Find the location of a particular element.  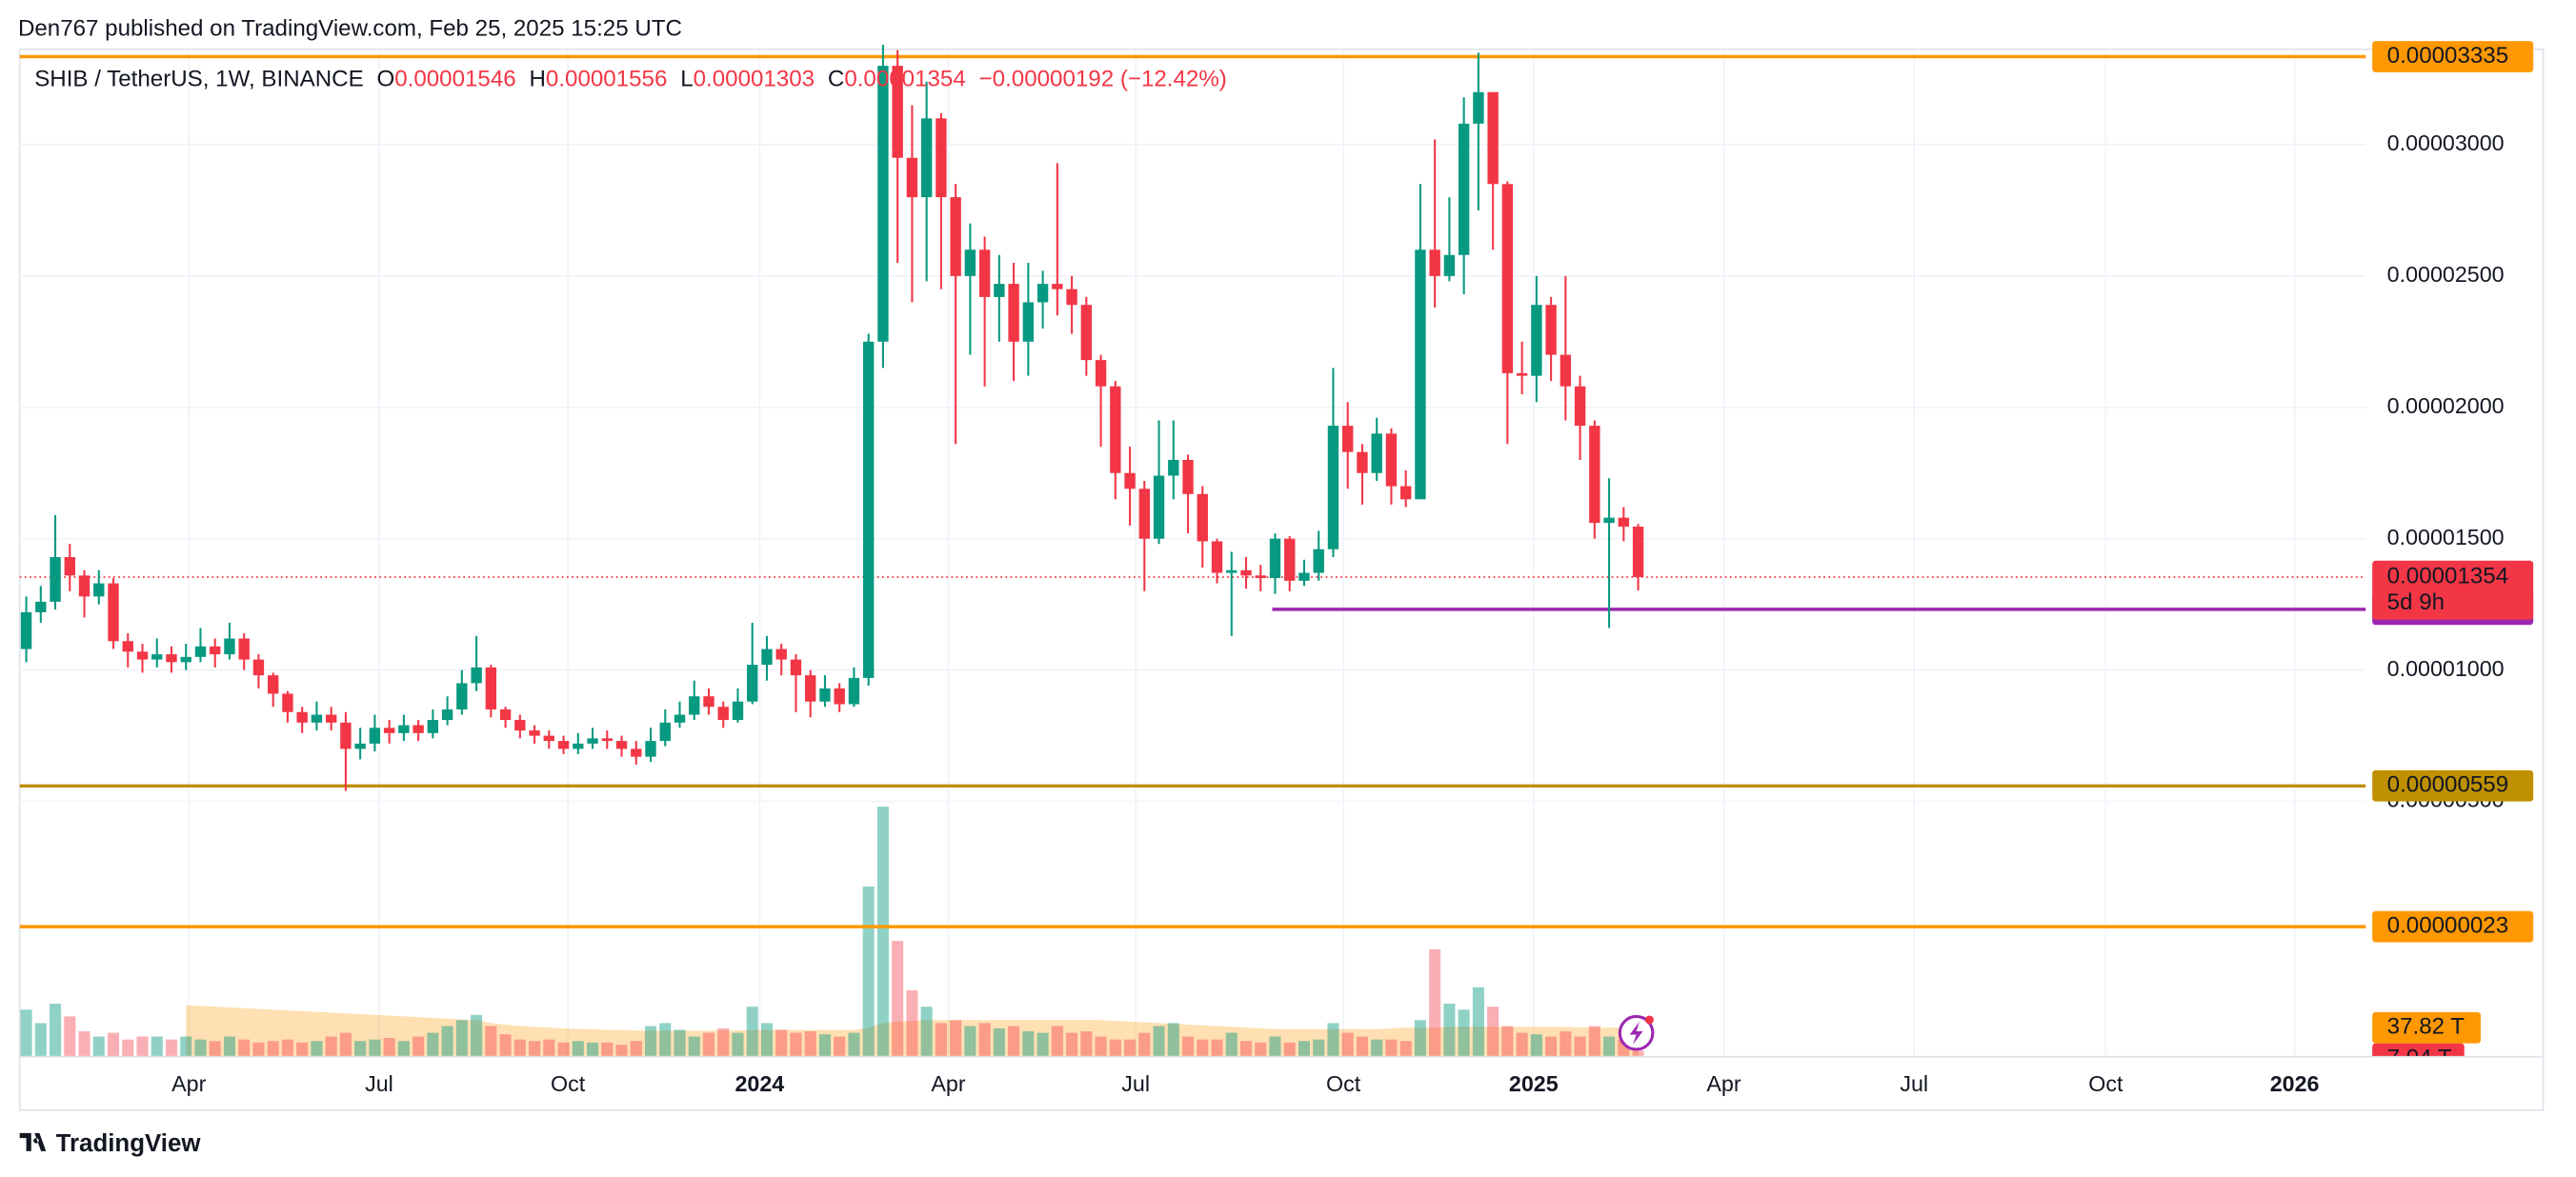

l-label: L is located at coordinates (686, 79).